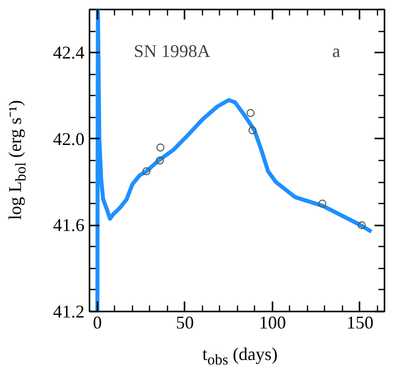 The image size is (401, 373). Describe the element at coordinates (68, 138) in the screenshot. I see `y-tick-label: 42.0` at that location.